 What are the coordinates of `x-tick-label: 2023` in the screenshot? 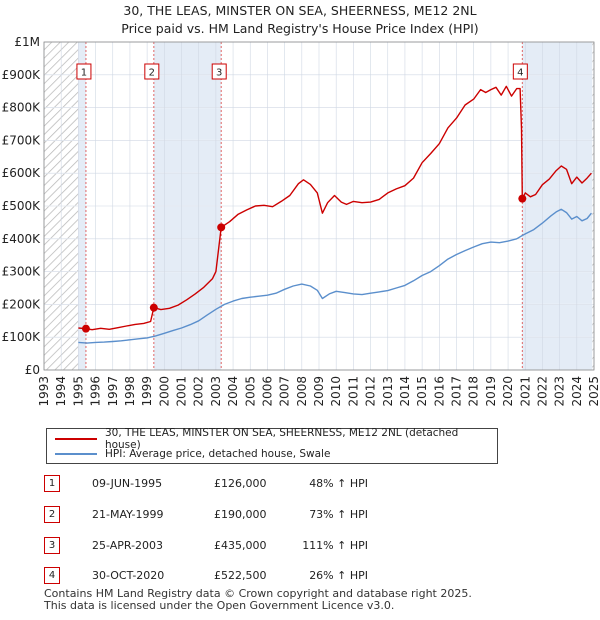 It's located at (560, 391).